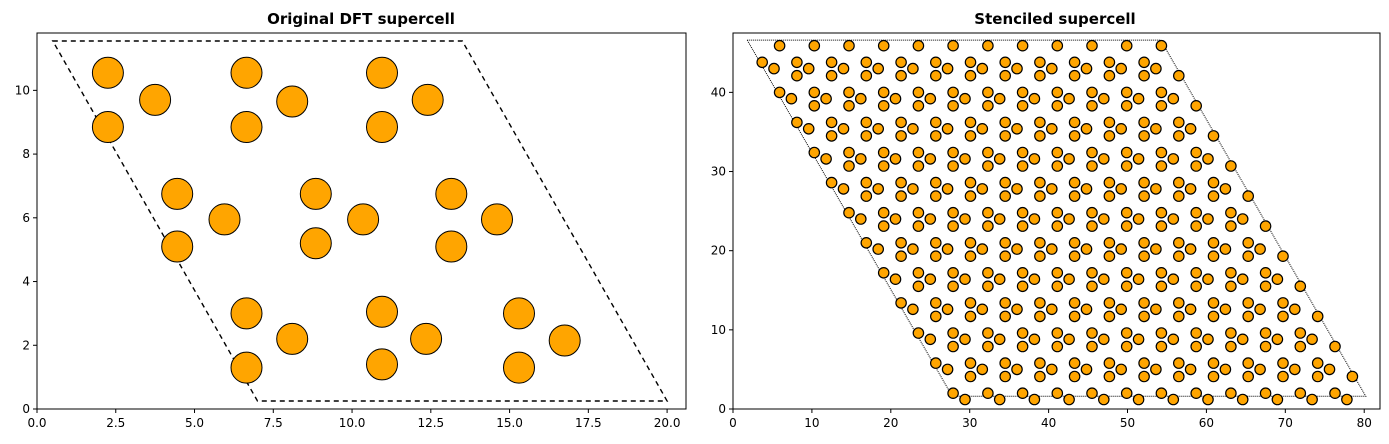  Describe the element at coordinates (1364, 423) in the screenshot. I see `x-tick-label: 80` at that location.